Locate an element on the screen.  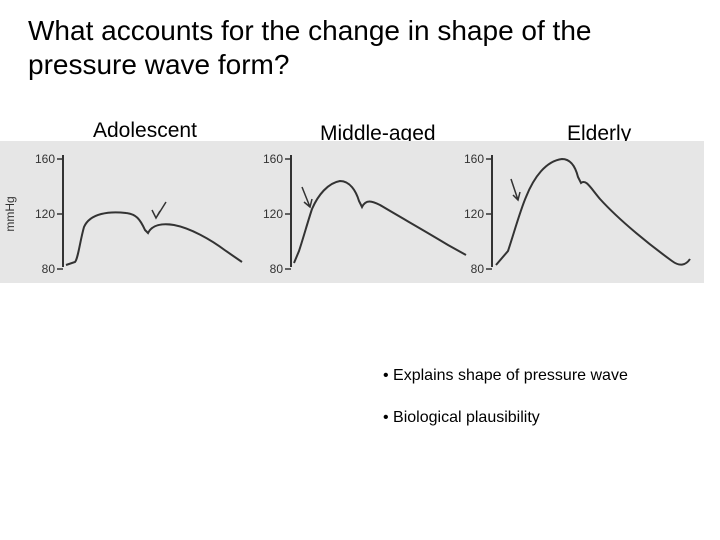
label-adolescent: Adolescent is located at coordinates (145, 130).